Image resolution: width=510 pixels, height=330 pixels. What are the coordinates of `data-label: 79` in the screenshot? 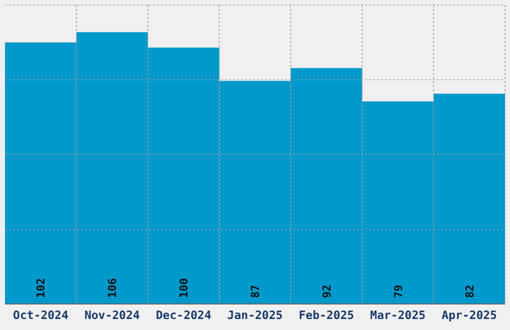 It's located at (398, 291).